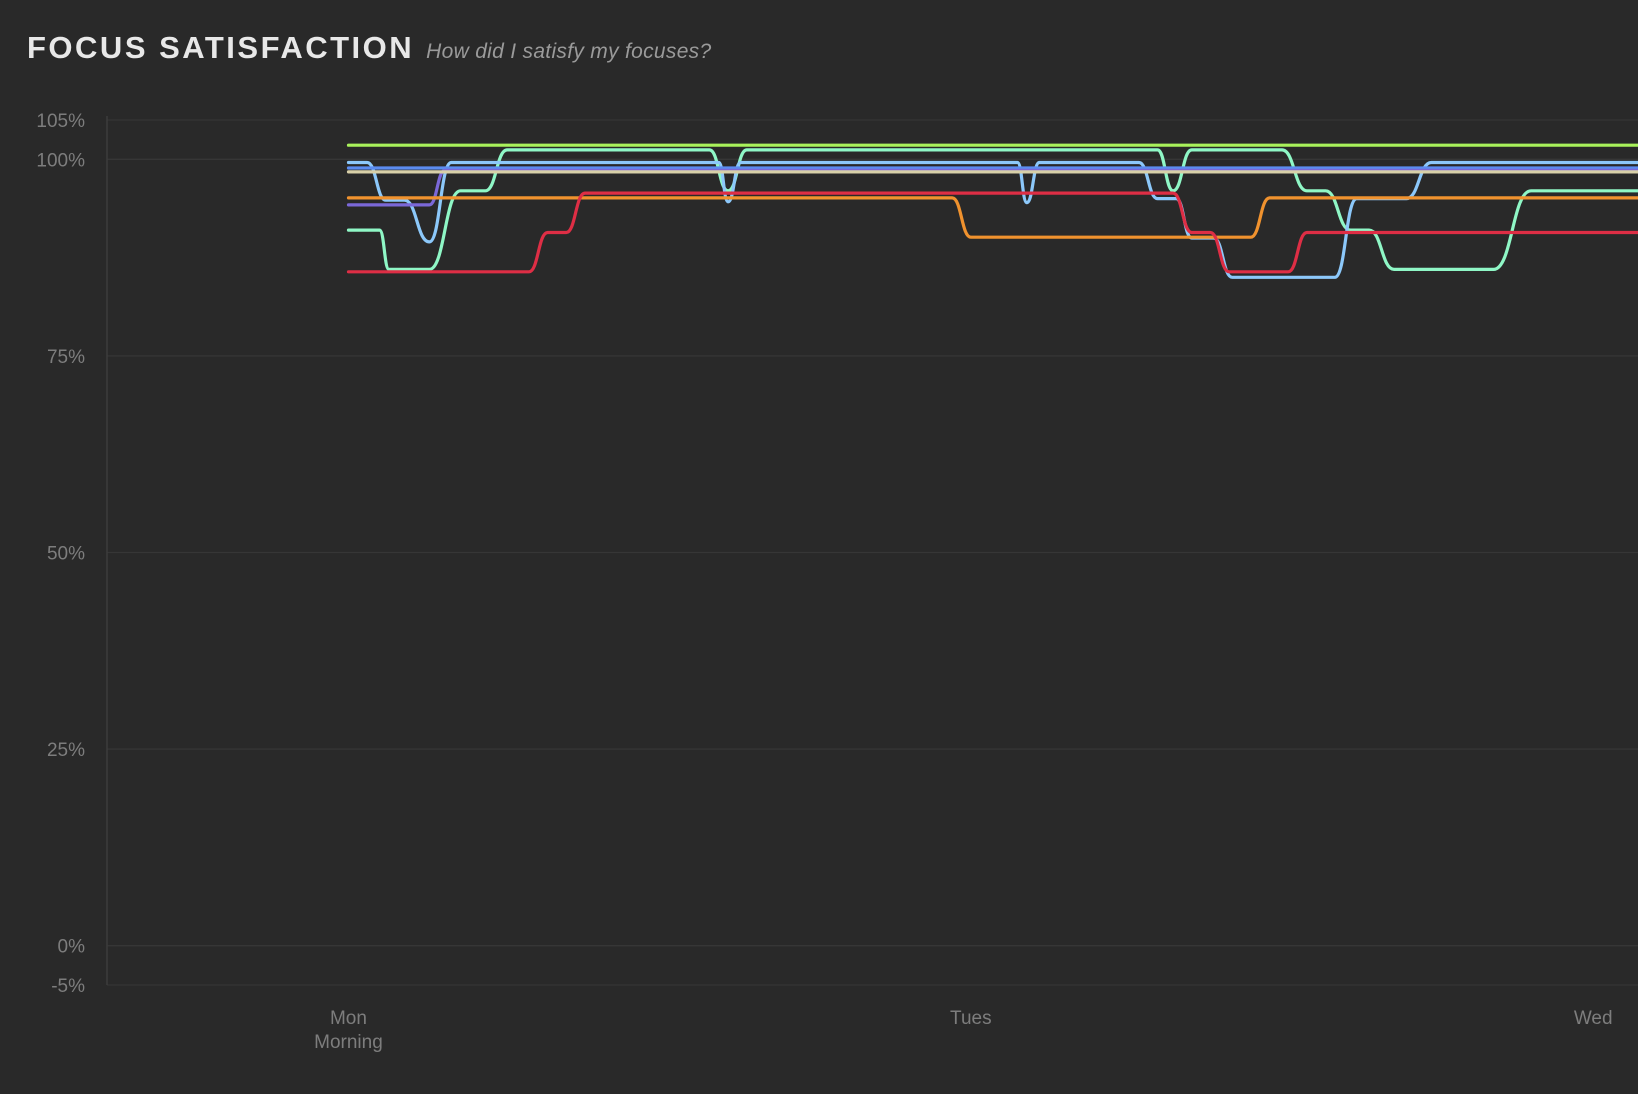  What do you see at coordinates (60, 121) in the screenshot?
I see `y-tick-label: 105%` at bounding box center [60, 121].